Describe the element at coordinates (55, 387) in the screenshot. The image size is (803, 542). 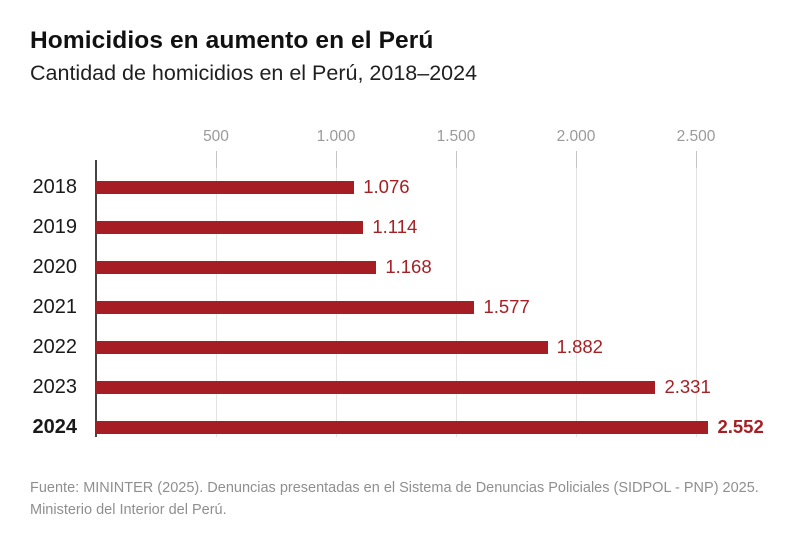
I see `year-label: 2023` at that location.